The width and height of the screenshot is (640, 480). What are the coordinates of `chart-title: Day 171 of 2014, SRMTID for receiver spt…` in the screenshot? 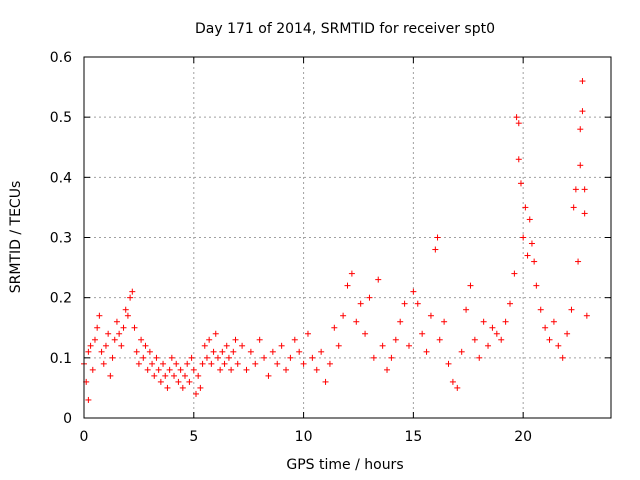 It's located at (345, 29).